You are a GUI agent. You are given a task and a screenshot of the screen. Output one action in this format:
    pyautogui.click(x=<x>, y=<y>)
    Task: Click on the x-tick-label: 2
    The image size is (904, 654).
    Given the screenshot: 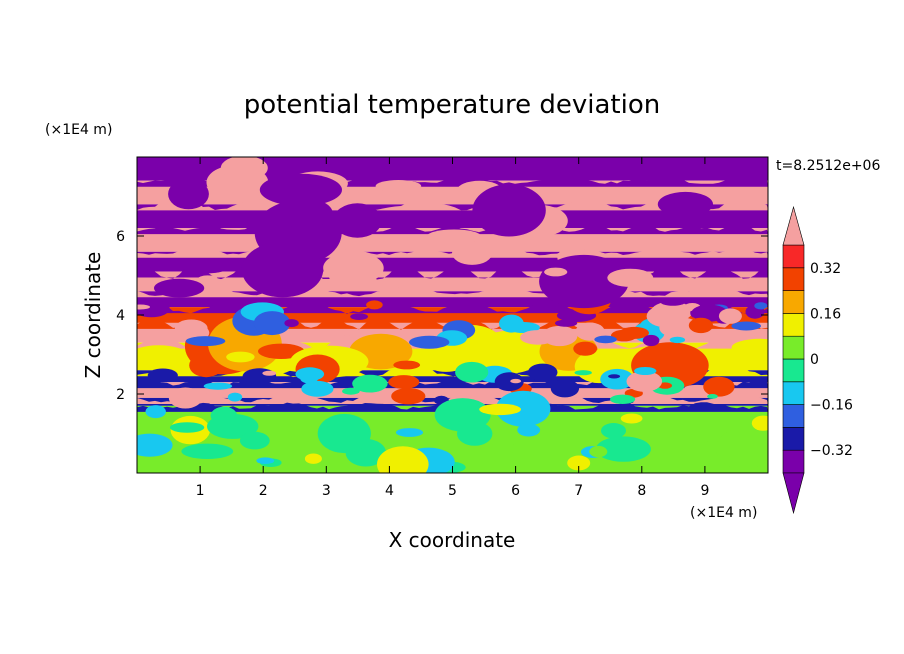 What is the action you would take?
    pyautogui.click(x=263, y=491)
    